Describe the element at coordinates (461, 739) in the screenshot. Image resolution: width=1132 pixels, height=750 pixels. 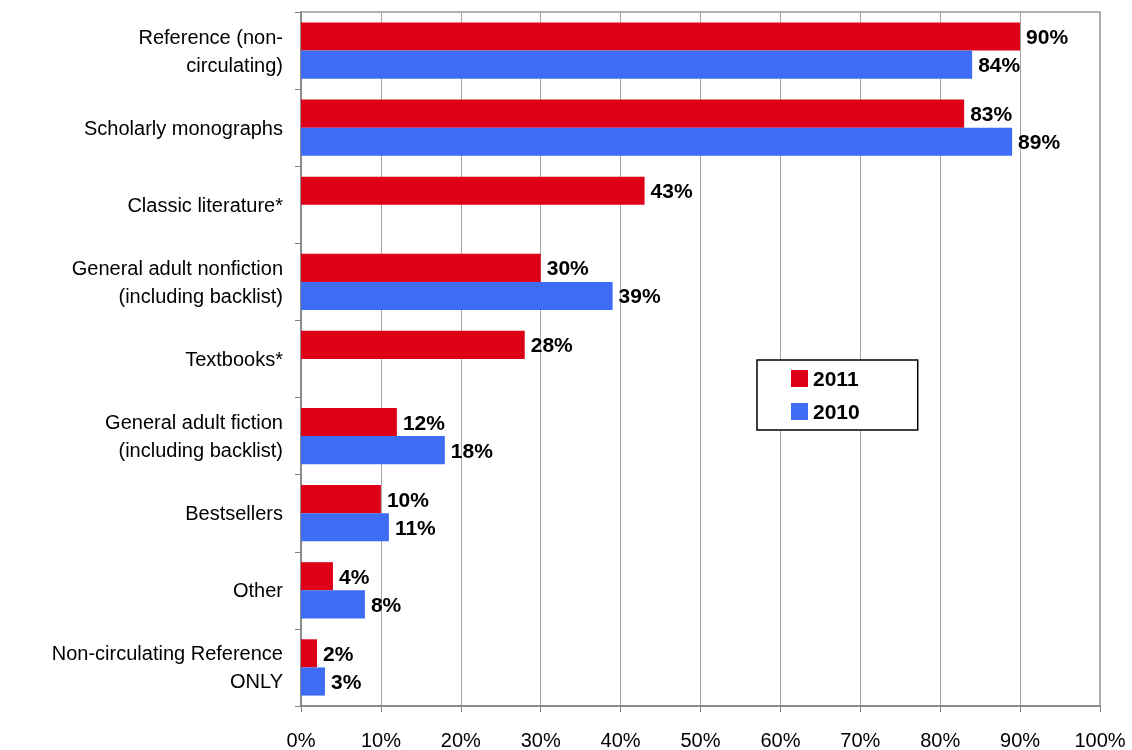
I see `x-tick-label: 20%` at that location.